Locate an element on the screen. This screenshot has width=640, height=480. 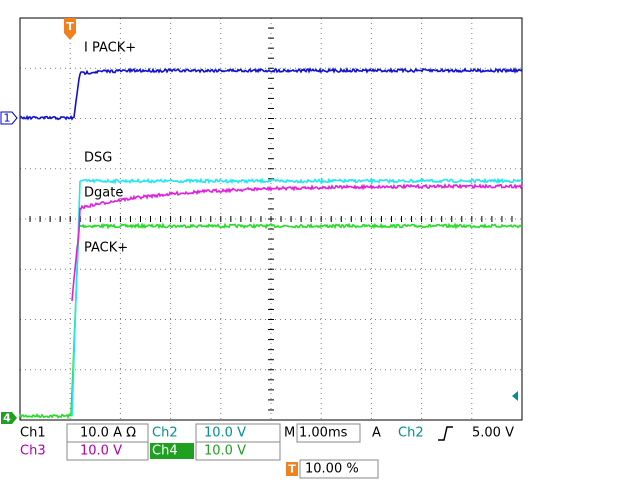
ch4-scale: 10.0 V is located at coordinates (225, 451).